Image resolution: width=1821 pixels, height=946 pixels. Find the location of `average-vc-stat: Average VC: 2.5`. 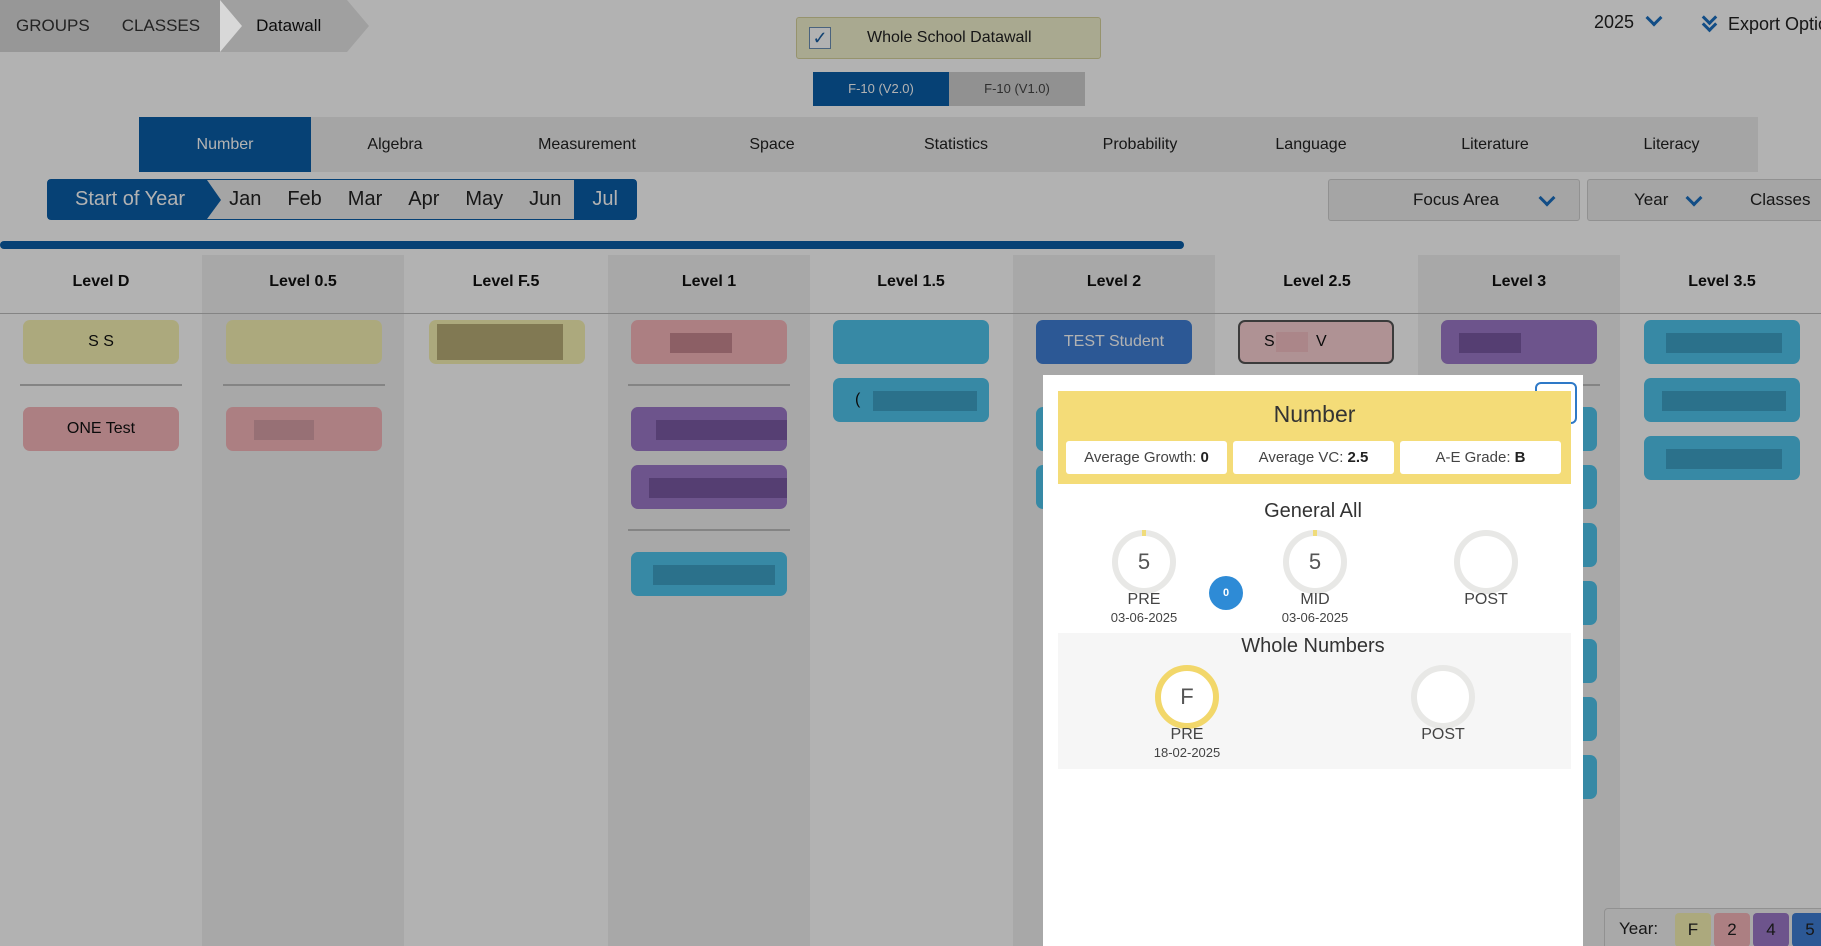

average-vc-stat: Average VC: 2.5 is located at coordinates (1313, 457).